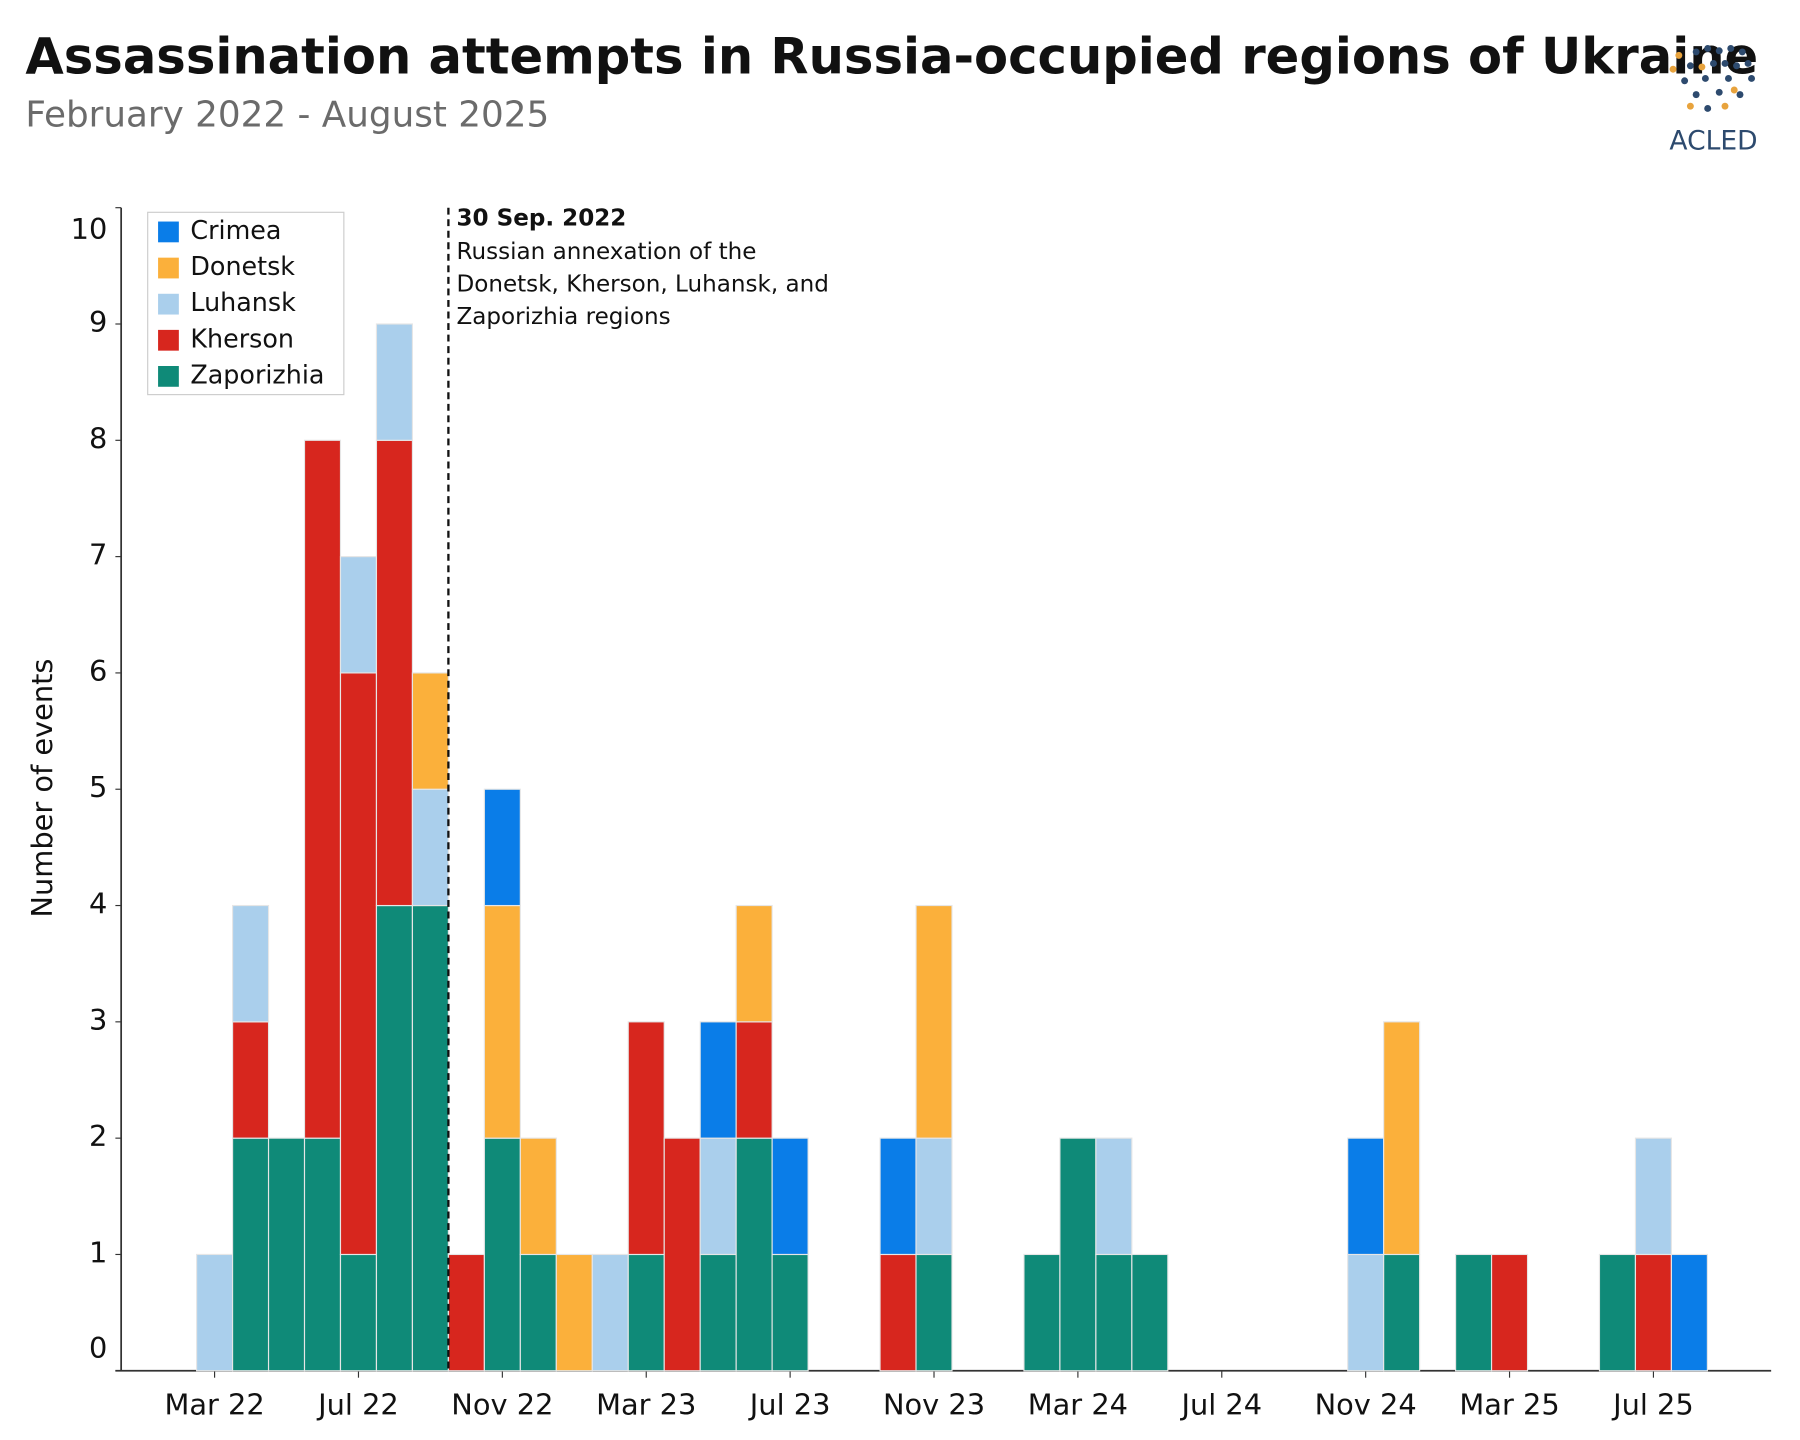 The height and width of the screenshot is (1440, 1800). I want to click on annotation-date: 30 Sep. 2022, so click(541, 219).